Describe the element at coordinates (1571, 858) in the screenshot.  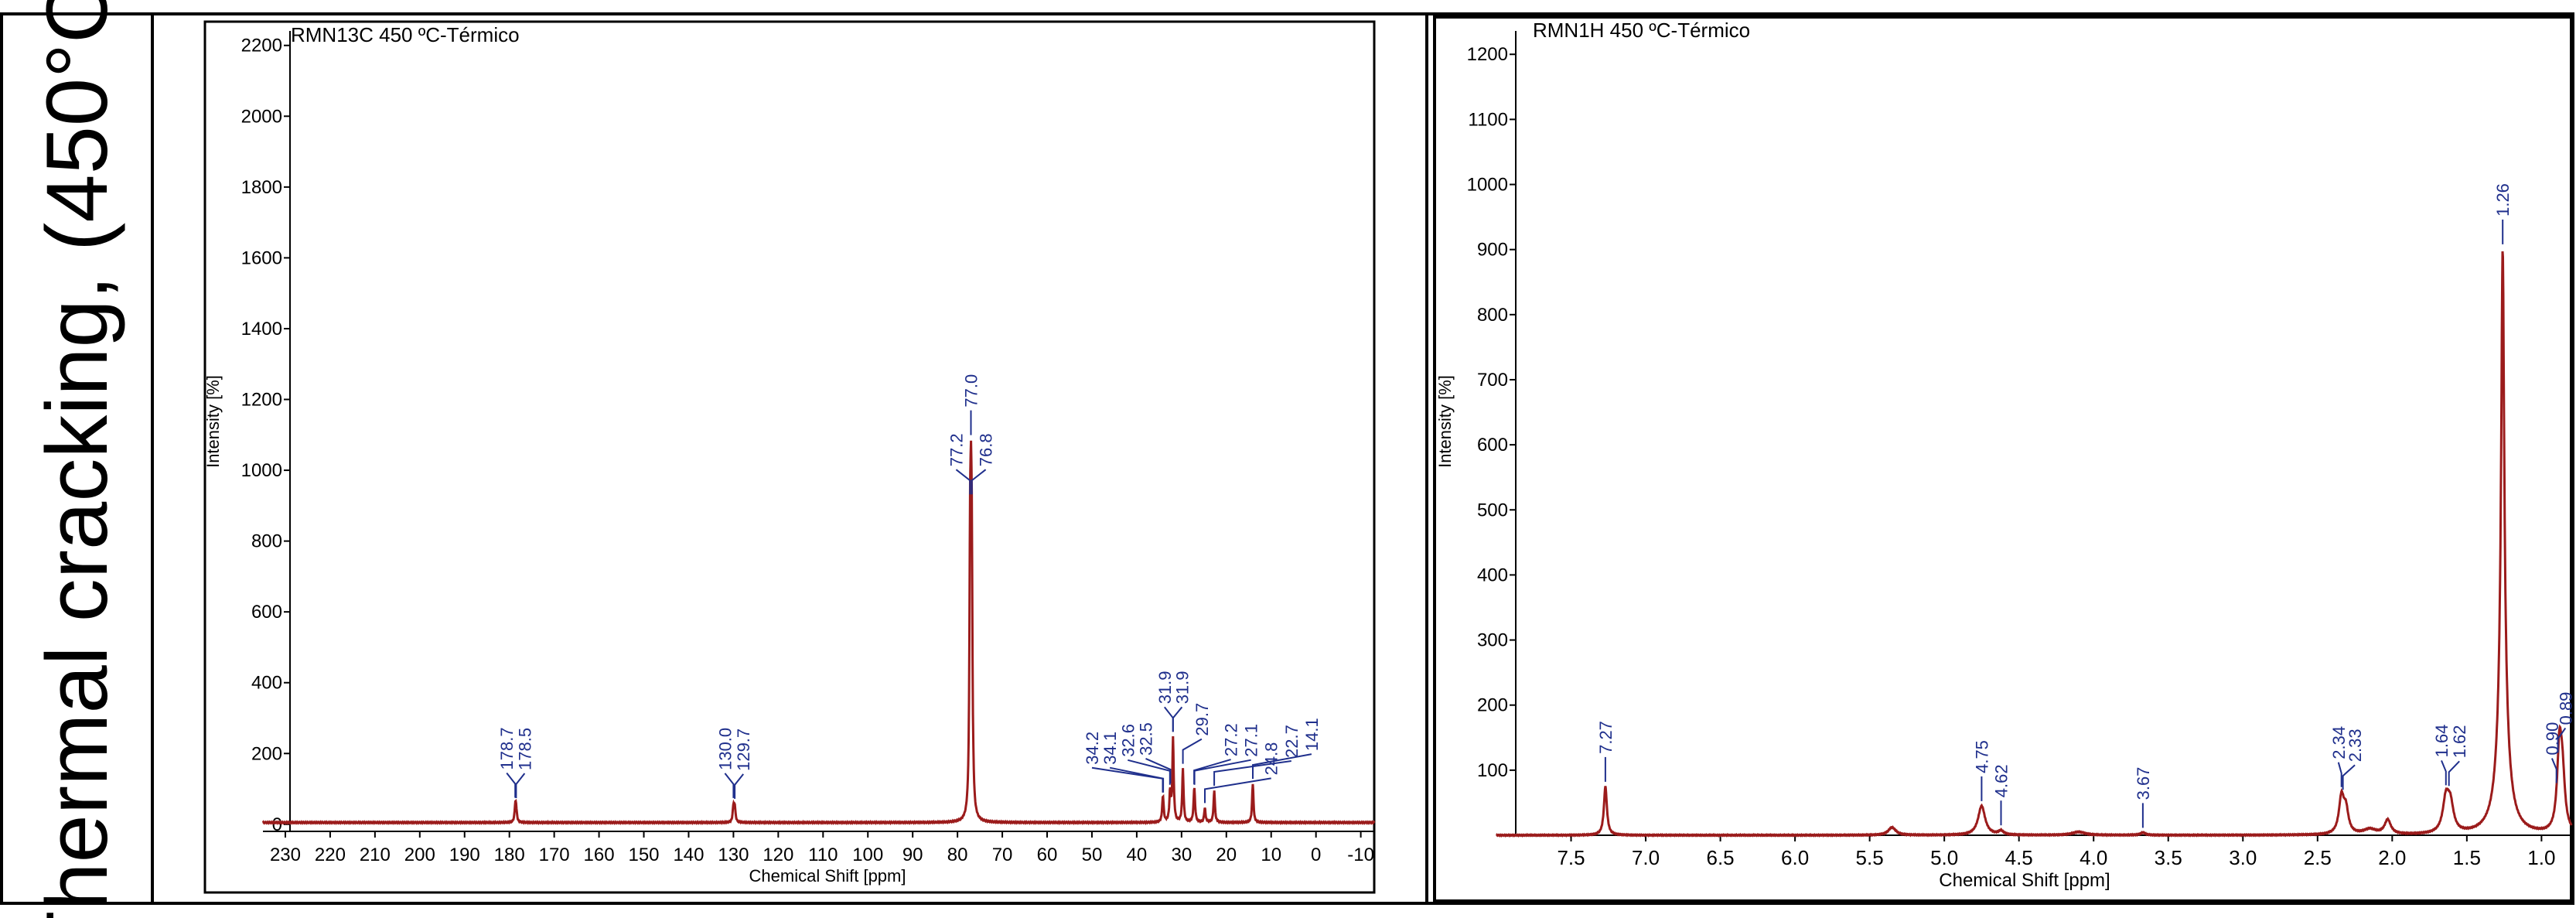
I see `h1-x-tick-label: 7.5` at that location.